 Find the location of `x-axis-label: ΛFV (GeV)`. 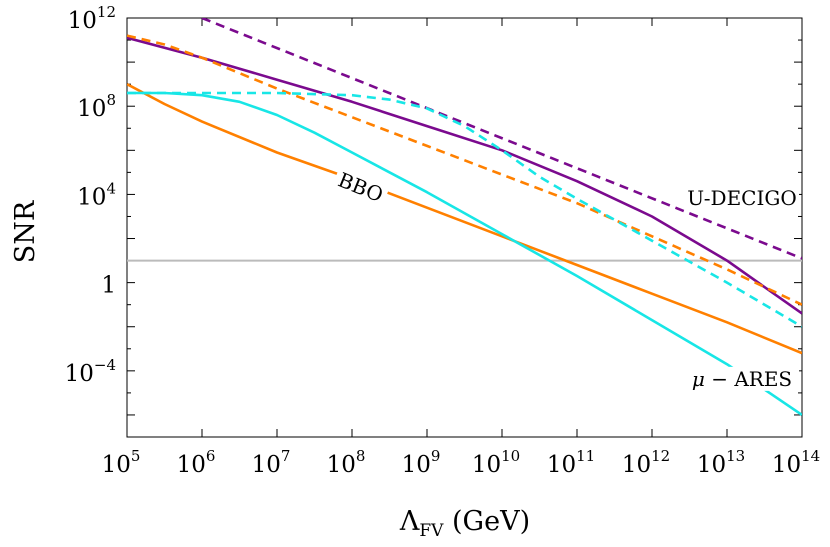

x-axis-label: ΛFV (GeV) is located at coordinates (464, 523).